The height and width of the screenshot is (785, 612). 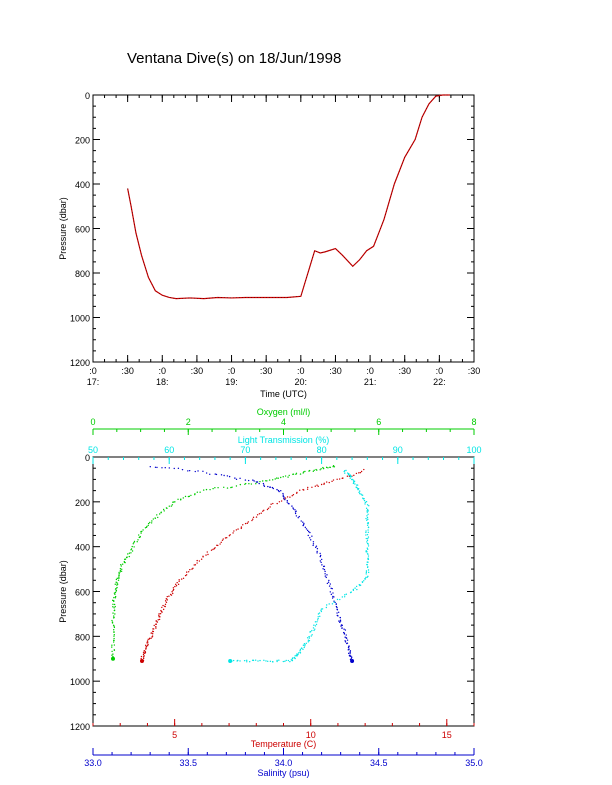 What do you see at coordinates (80, 319) in the screenshot?
I see `y-tick-label-top: 1000` at bounding box center [80, 319].